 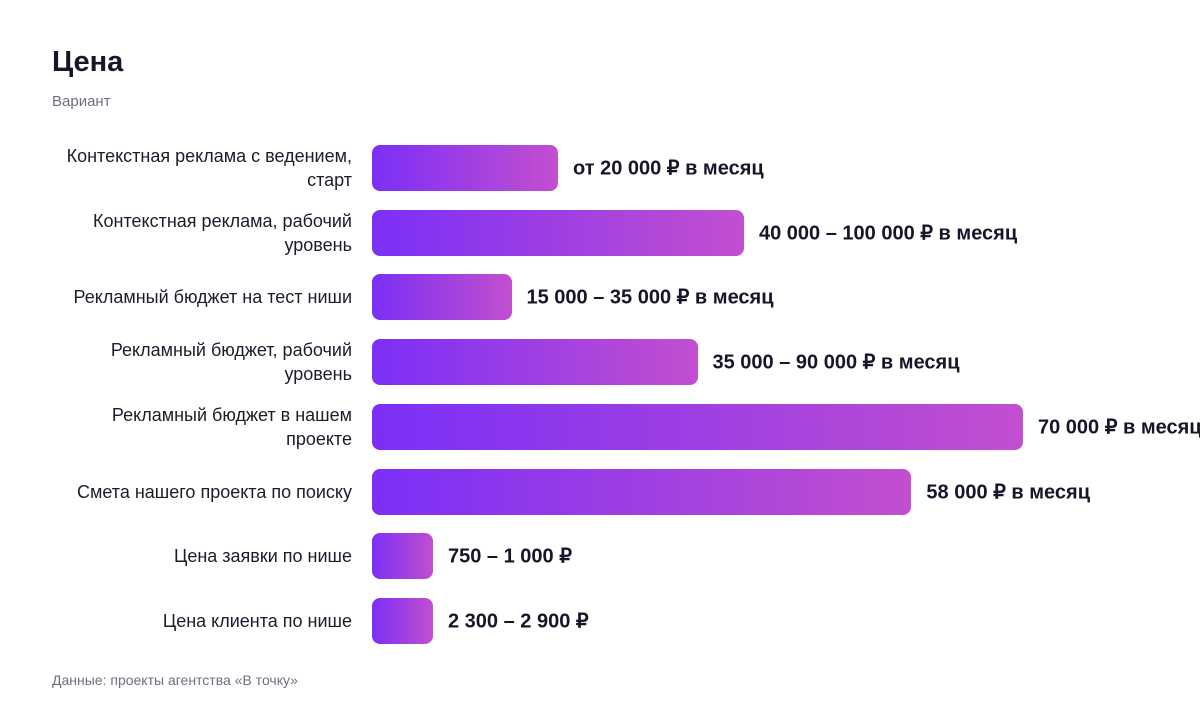 What do you see at coordinates (222, 232) in the screenshot?
I see `category-label: Контекстная реклама, рабочий уровень` at bounding box center [222, 232].